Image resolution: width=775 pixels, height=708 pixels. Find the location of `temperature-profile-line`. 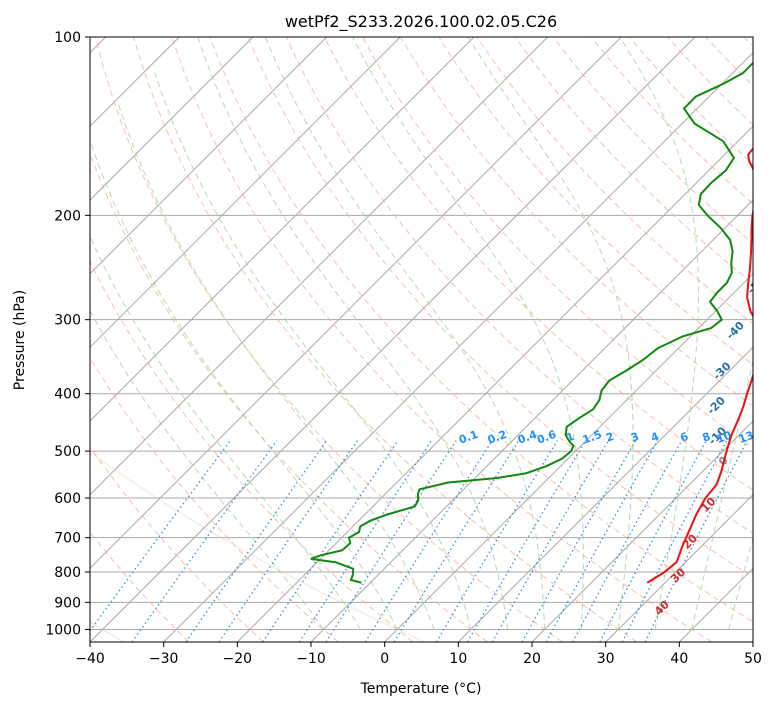

temperature-profile-line is located at coordinates (699, 365).